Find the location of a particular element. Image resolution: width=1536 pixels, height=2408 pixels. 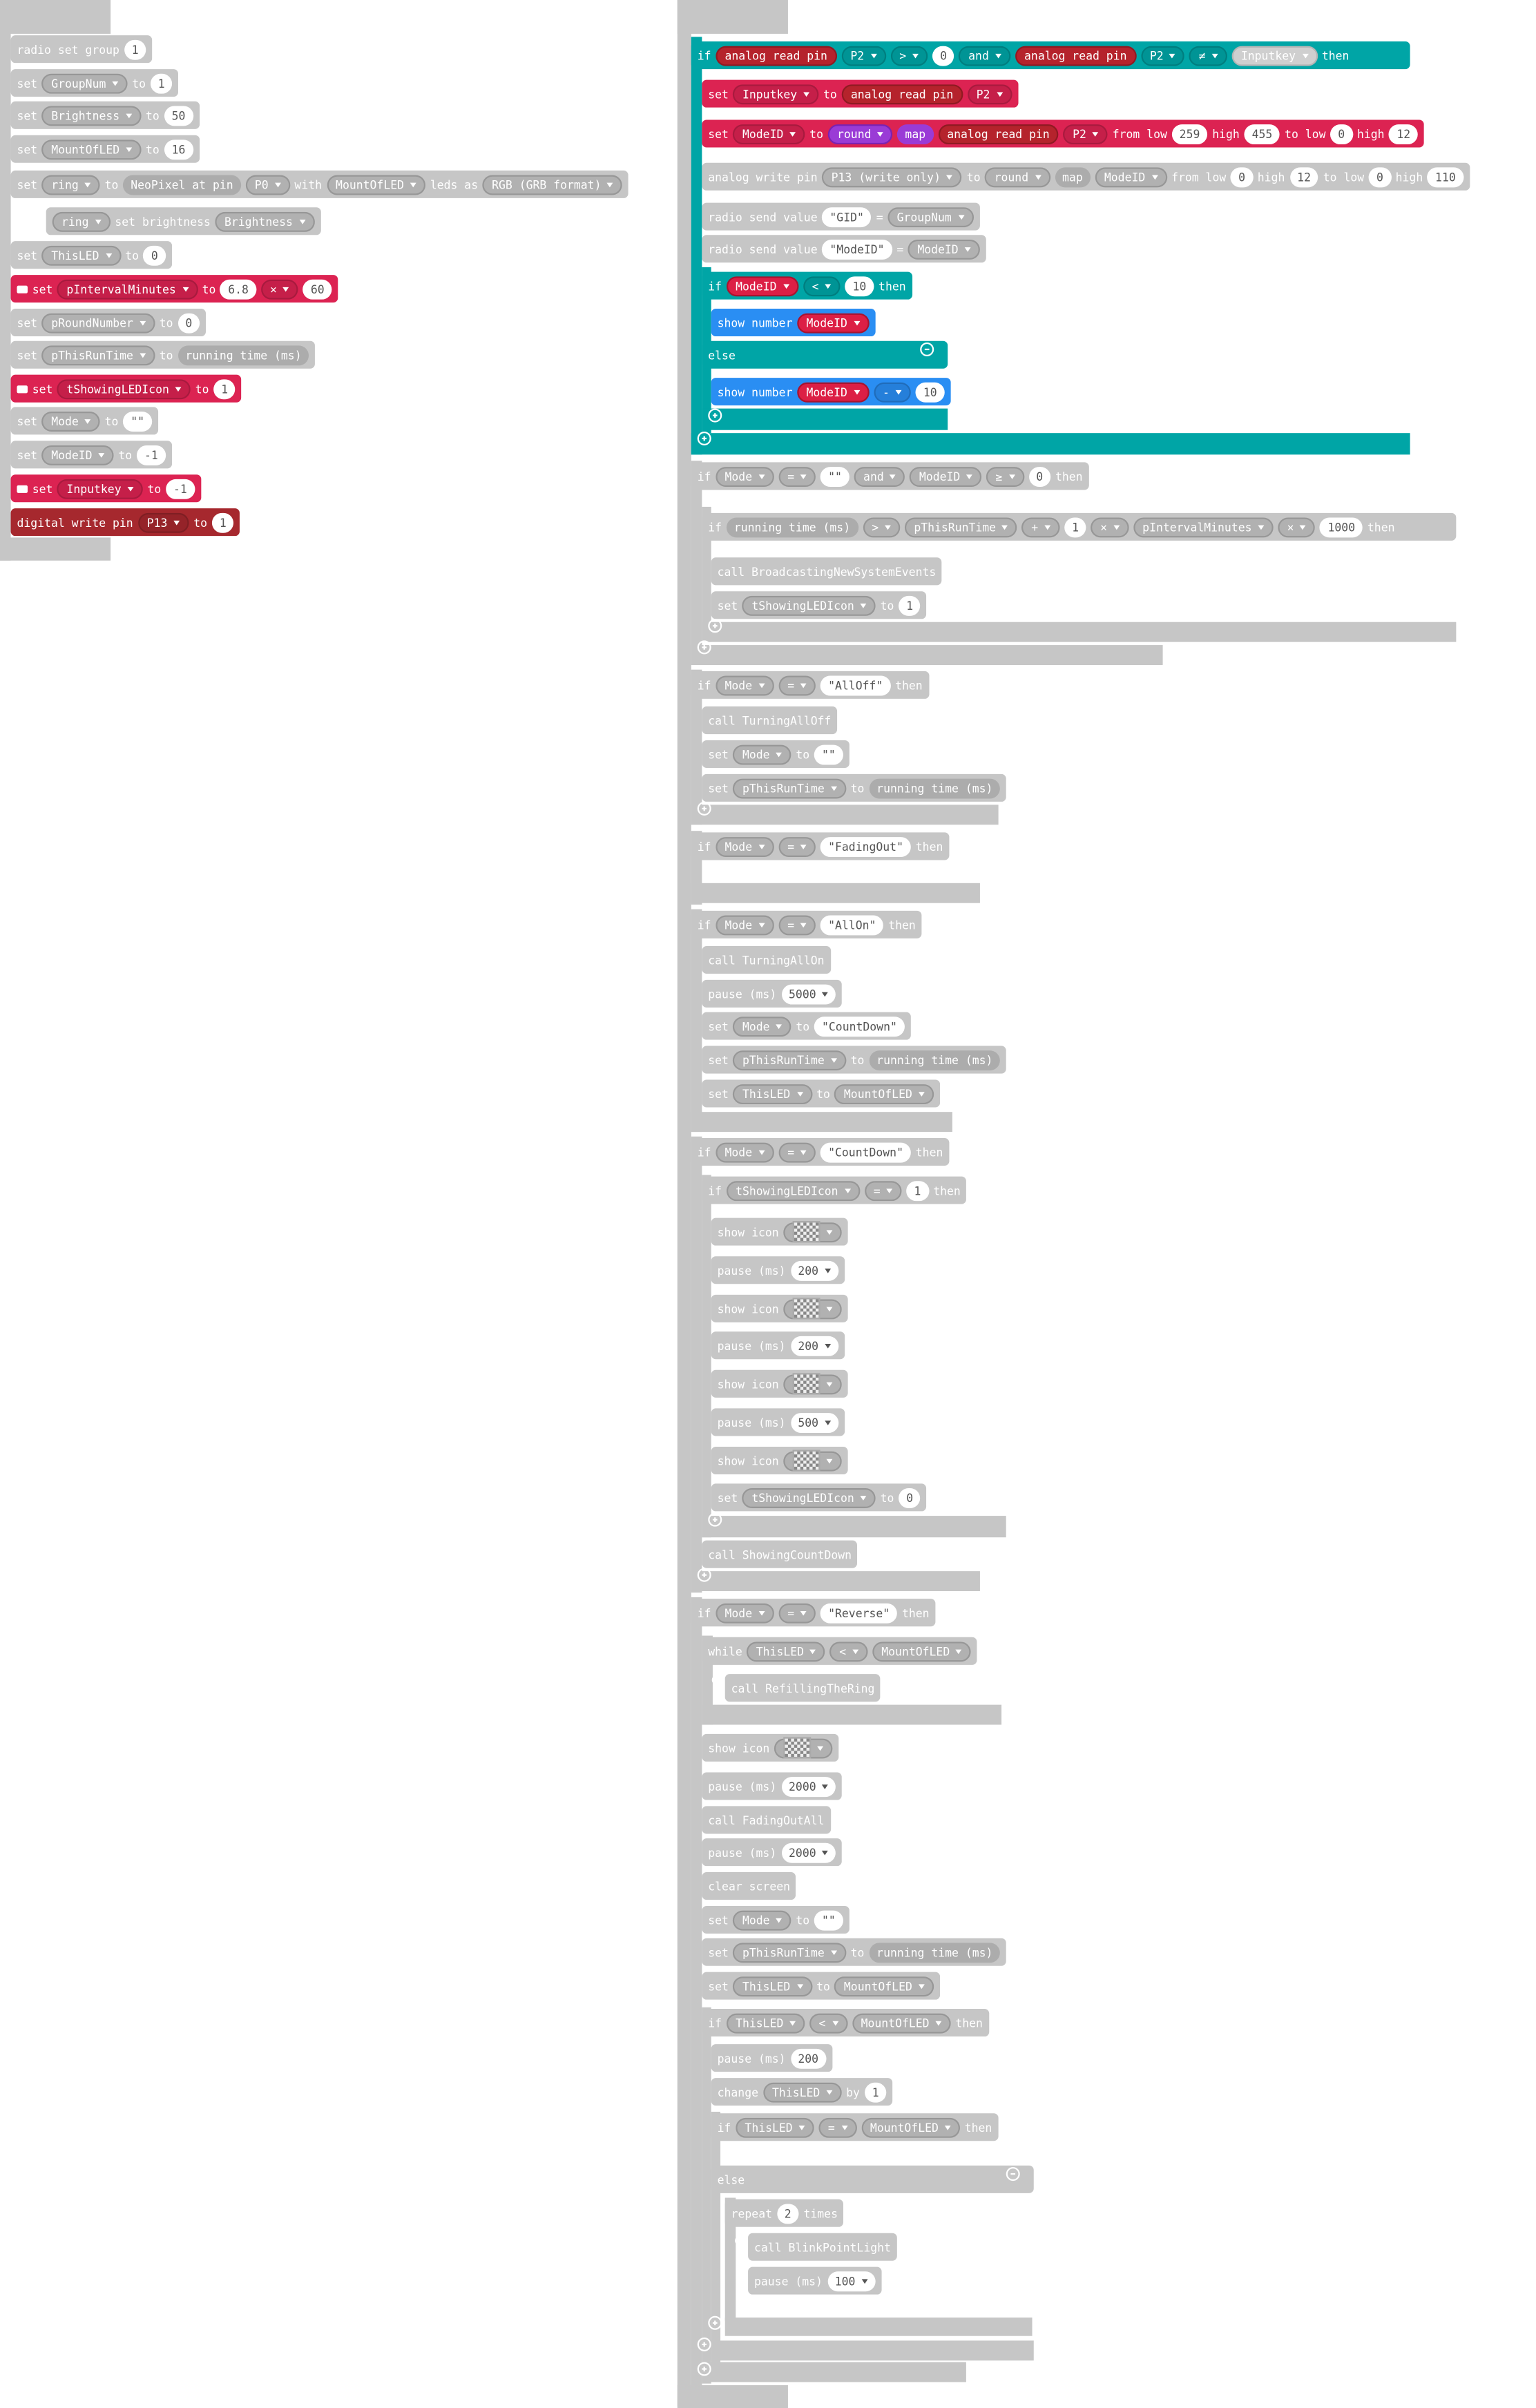

dropdown: P13 is located at coordinates (163, 522).